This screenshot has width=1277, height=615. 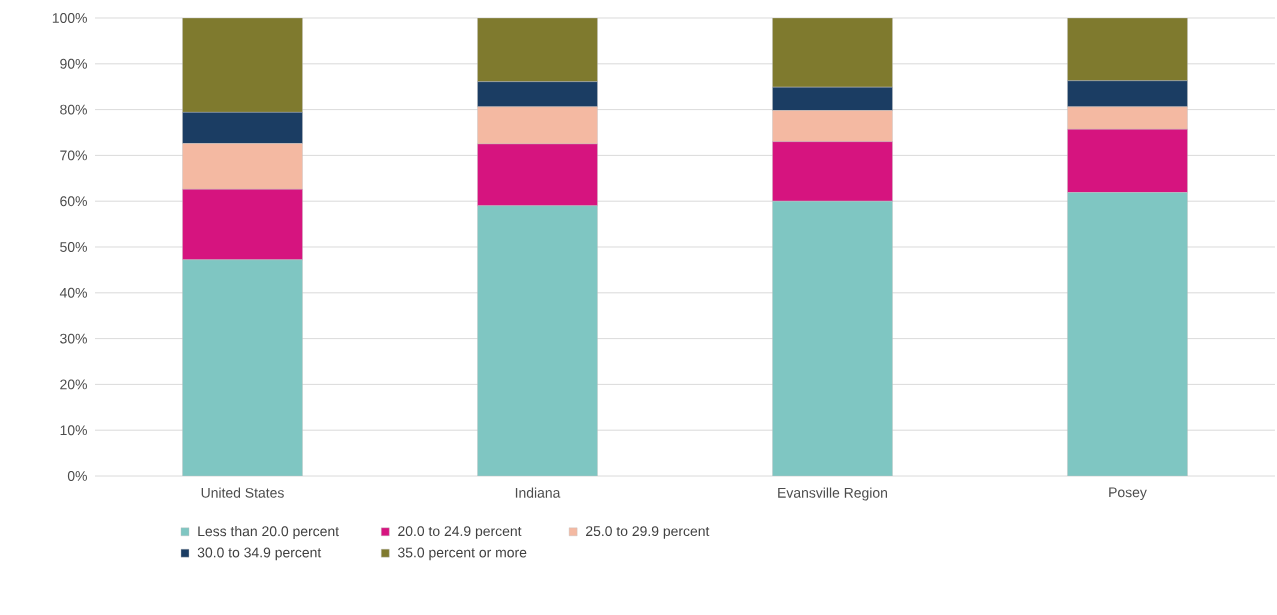 What do you see at coordinates (268, 532) in the screenshot?
I see `legend-label: Less than 20.0 percent` at bounding box center [268, 532].